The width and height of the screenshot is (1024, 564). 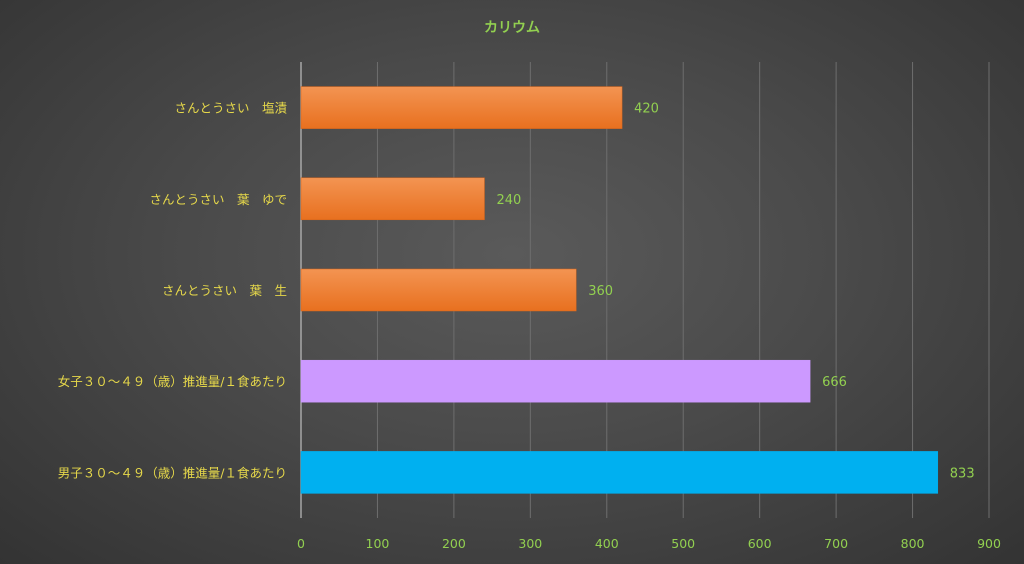 What do you see at coordinates (760, 543) in the screenshot?
I see `x-tick-label: 600` at bounding box center [760, 543].